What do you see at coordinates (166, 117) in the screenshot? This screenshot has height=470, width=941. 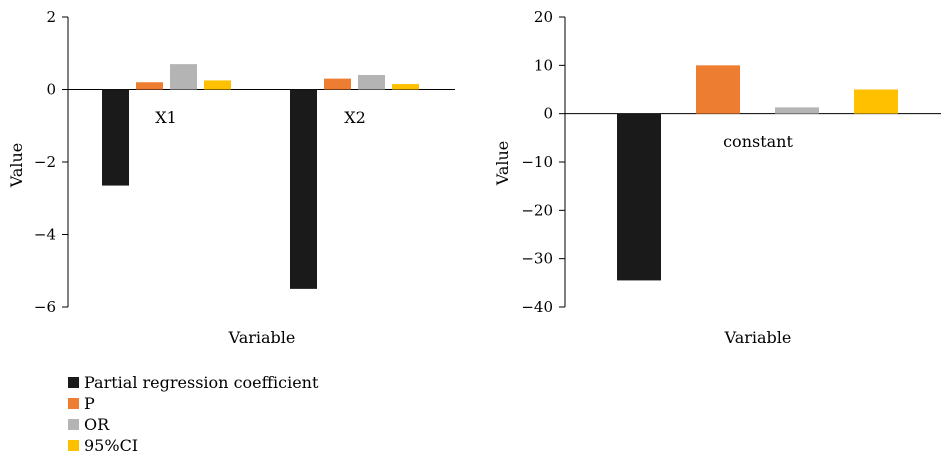 I see `category-label-x1: X1` at bounding box center [166, 117].